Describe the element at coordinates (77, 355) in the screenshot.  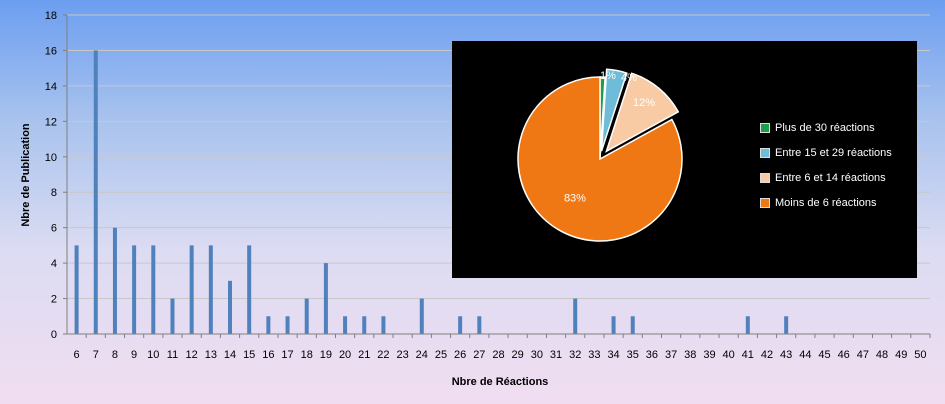
I see `x-tick-label: 6` at that location.